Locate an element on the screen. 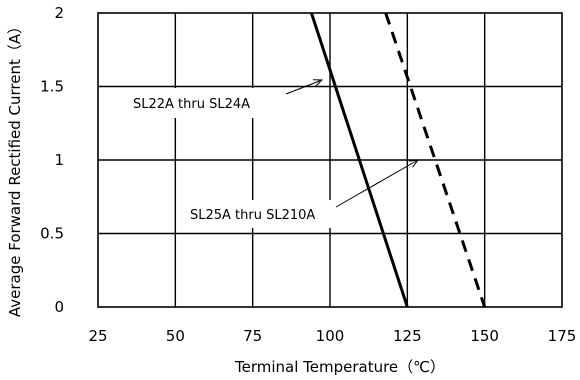 The width and height of the screenshot is (580, 380). y-tick-label: 2 is located at coordinates (59, 13).